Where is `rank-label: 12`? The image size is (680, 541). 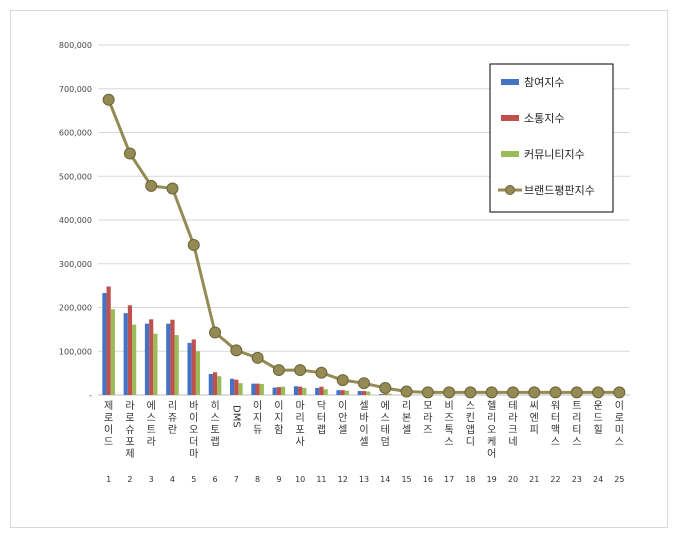 rank-label: 12 is located at coordinates (343, 479).